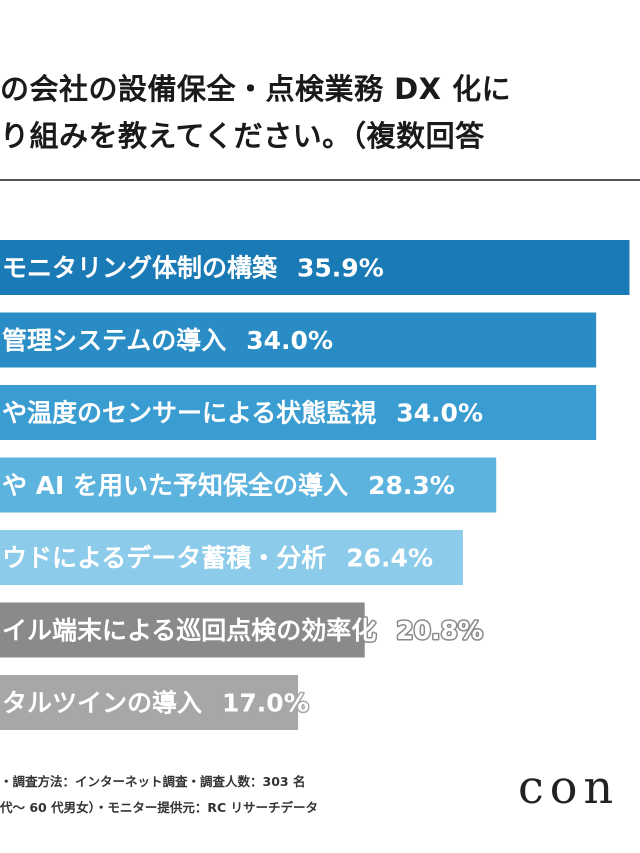 This screenshot has width=640, height=853. I want to click on category-label: や AI を用いた予知保全の導入, so click(175, 485).